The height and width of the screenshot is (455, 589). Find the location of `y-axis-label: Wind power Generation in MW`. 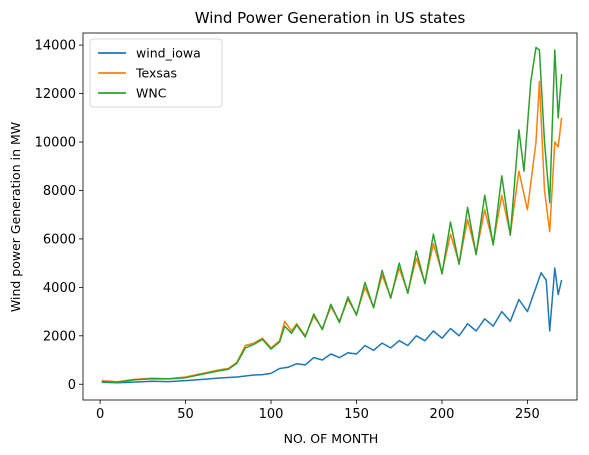

y-axis-label: Wind power Generation in MW is located at coordinates (15, 217).